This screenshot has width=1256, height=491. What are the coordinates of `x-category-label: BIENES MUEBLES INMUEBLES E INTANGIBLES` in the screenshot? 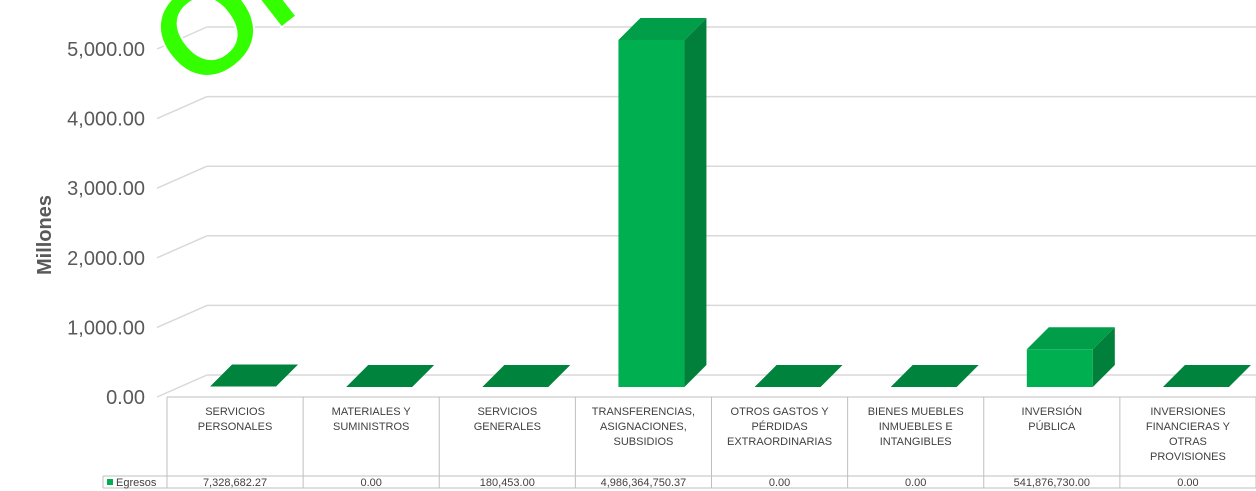 It's located at (916, 427).